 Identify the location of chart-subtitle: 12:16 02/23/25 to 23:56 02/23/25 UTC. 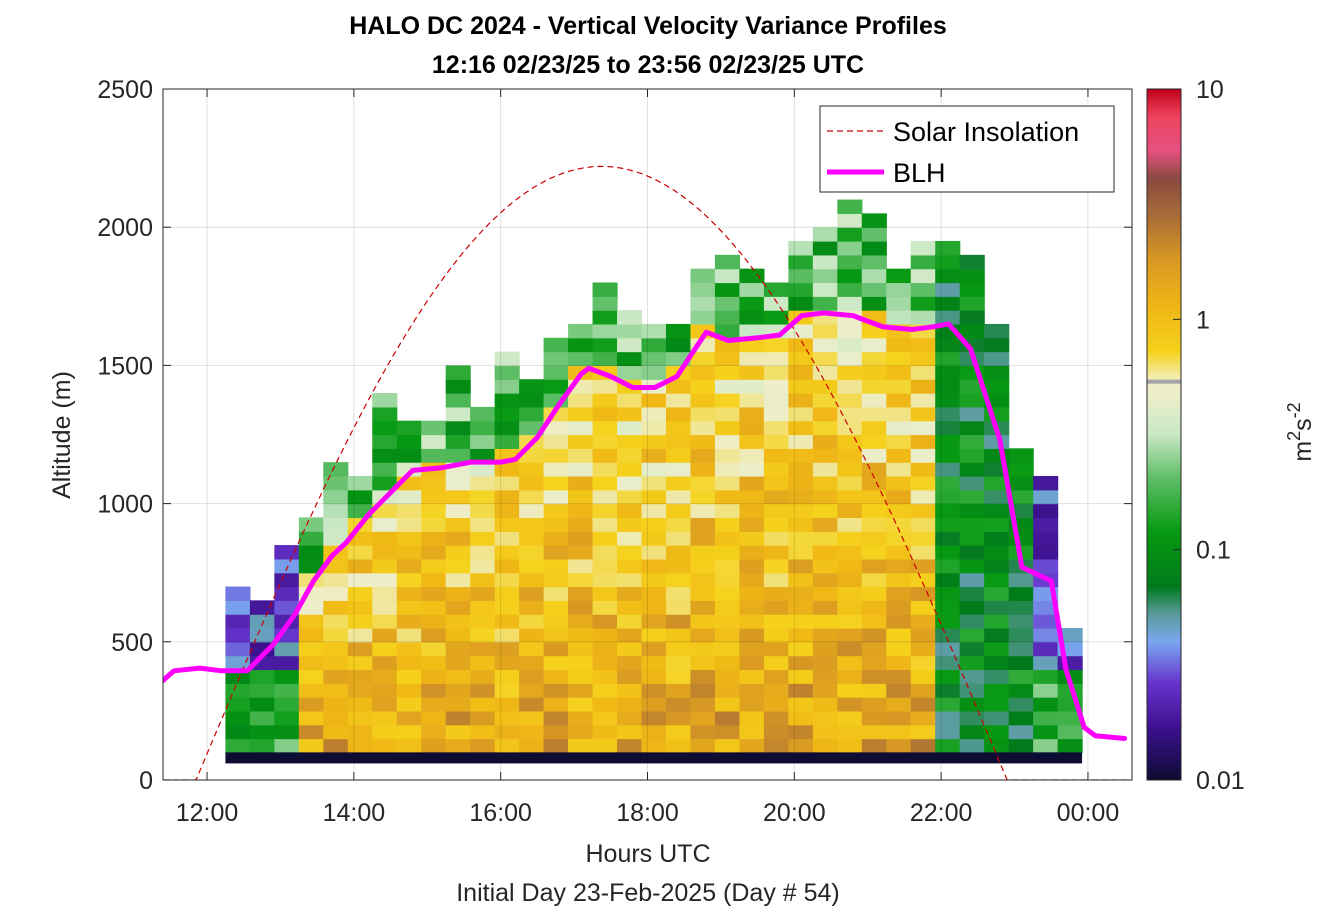
(648, 65).